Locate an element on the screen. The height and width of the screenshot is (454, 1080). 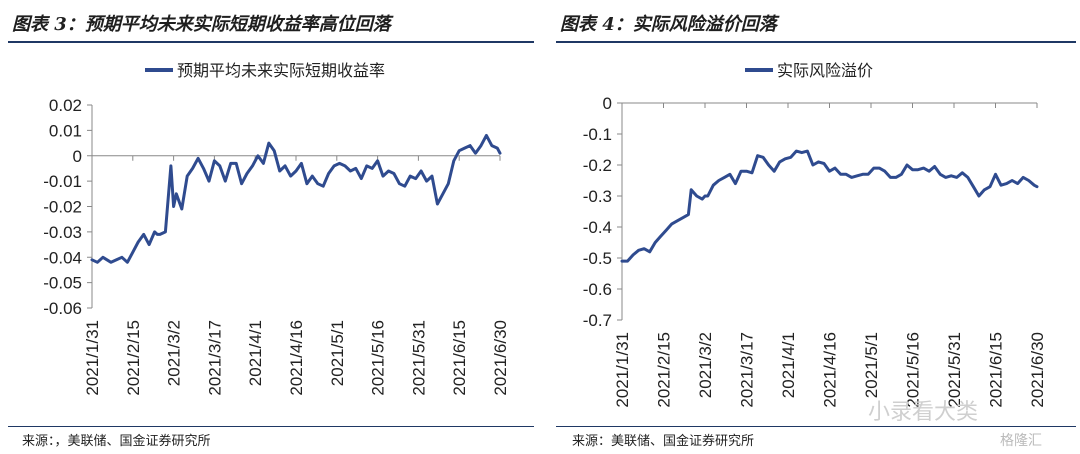
y-tick-label: -0.5 is located at coordinates (597, 258).